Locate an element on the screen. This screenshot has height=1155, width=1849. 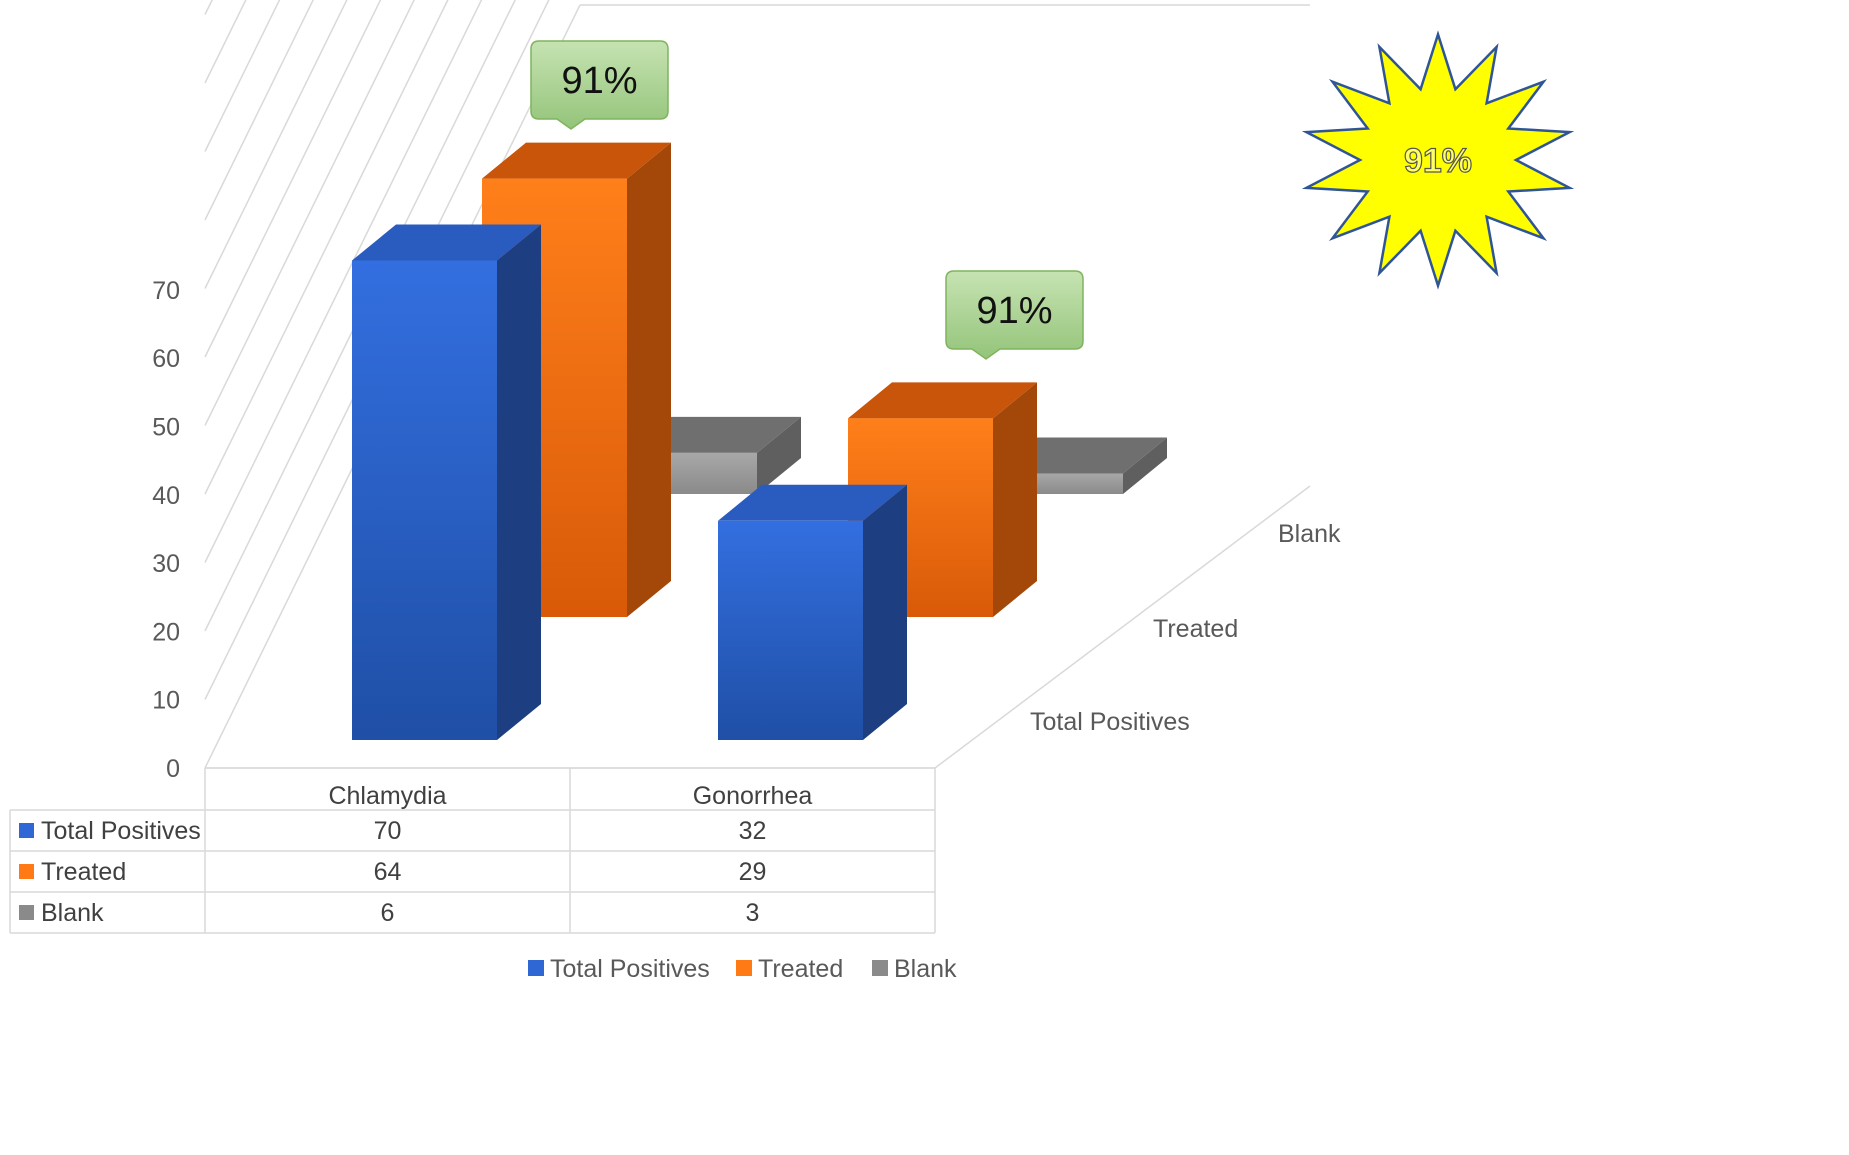
bar-gonorrhea-total-positives is located at coordinates (812, 612).